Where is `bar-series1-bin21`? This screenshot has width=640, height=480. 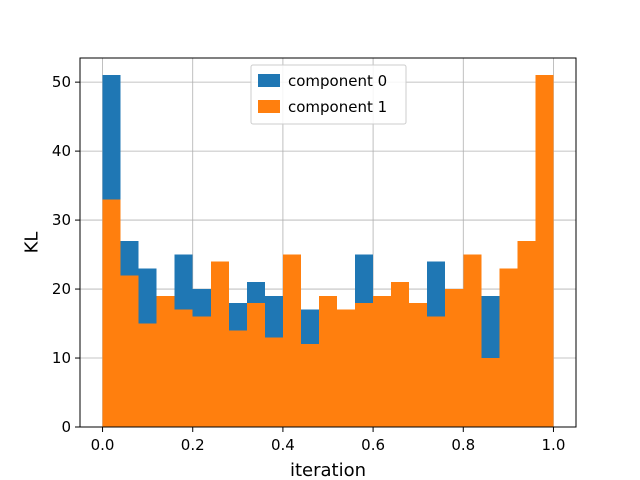 bar-series1-bin21 is located at coordinates (490, 392).